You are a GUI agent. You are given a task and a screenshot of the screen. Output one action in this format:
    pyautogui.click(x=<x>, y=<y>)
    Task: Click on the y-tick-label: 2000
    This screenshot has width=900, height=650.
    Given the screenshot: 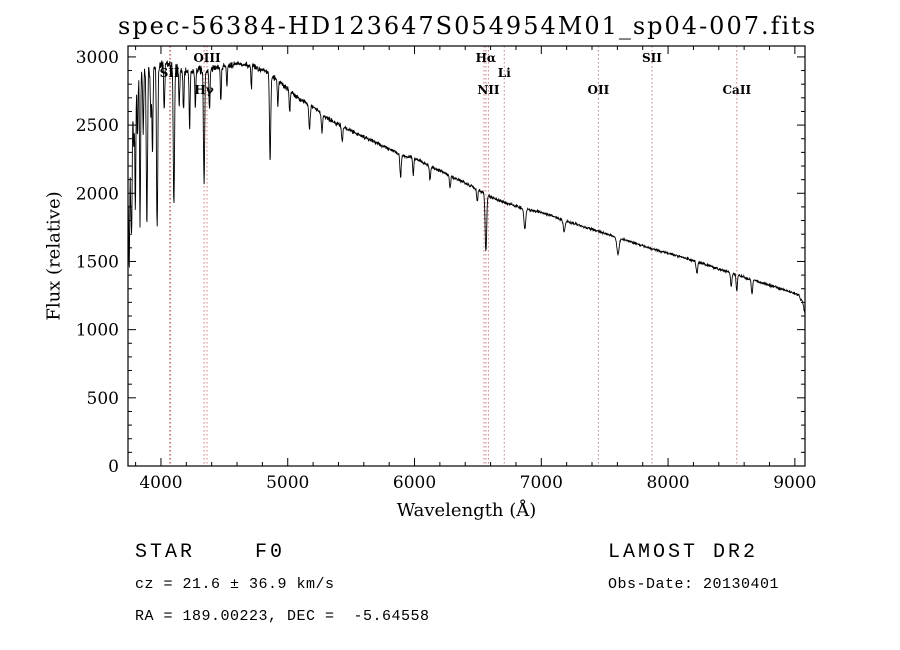 What is the action you would take?
    pyautogui.click(x=97, y=194)
    